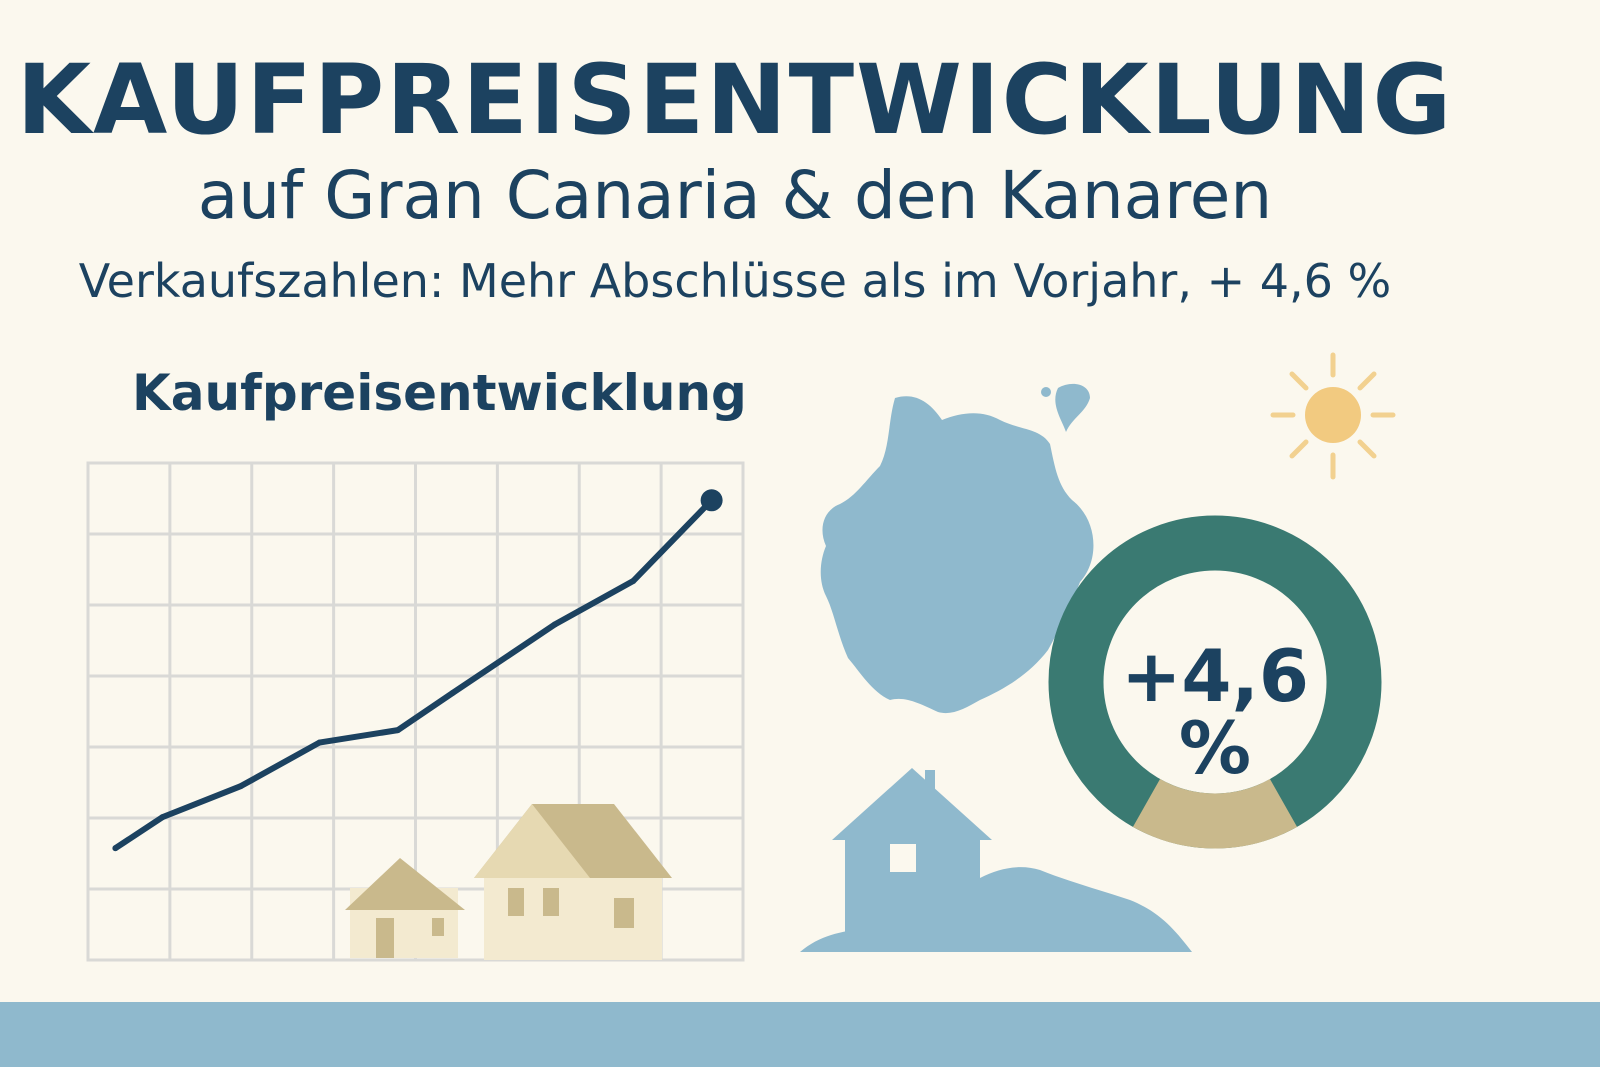  Describe the element at coordinates (711, 500) in the screenshot. I see `series-end-point` at that location.